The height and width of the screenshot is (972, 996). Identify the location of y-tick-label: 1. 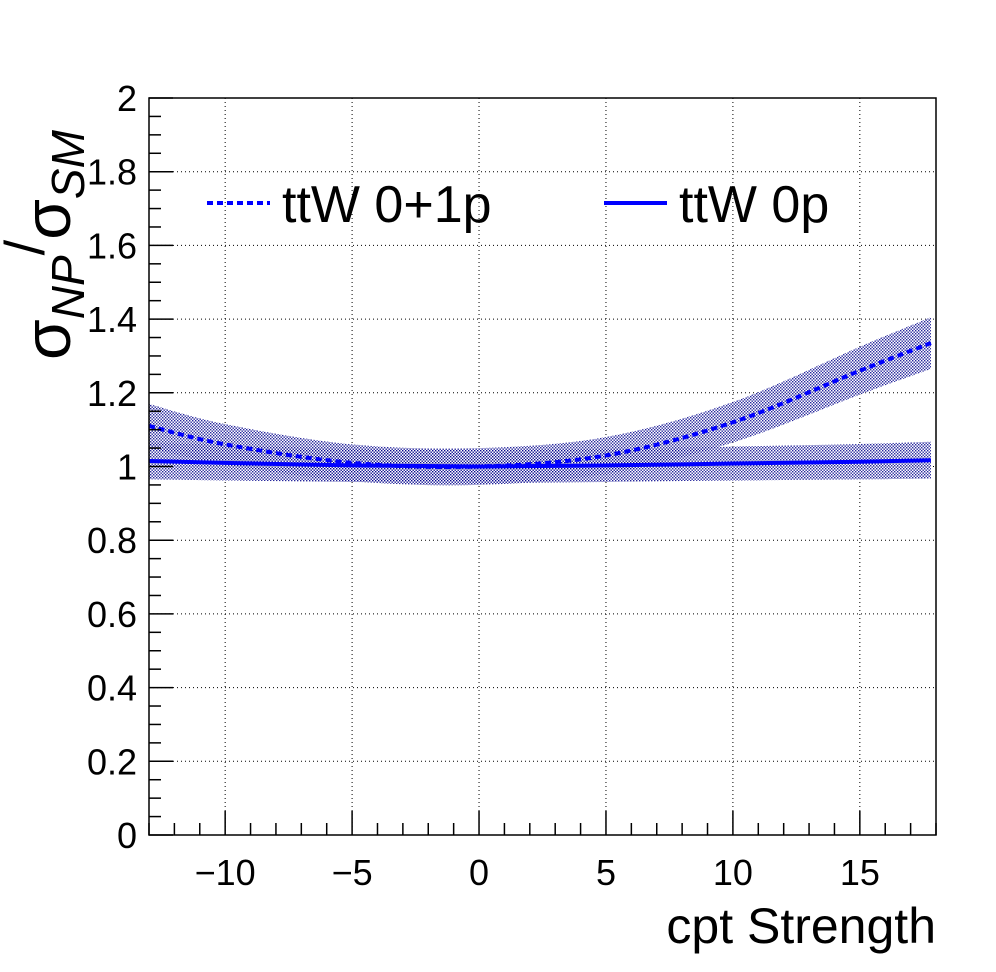
(127, 467).